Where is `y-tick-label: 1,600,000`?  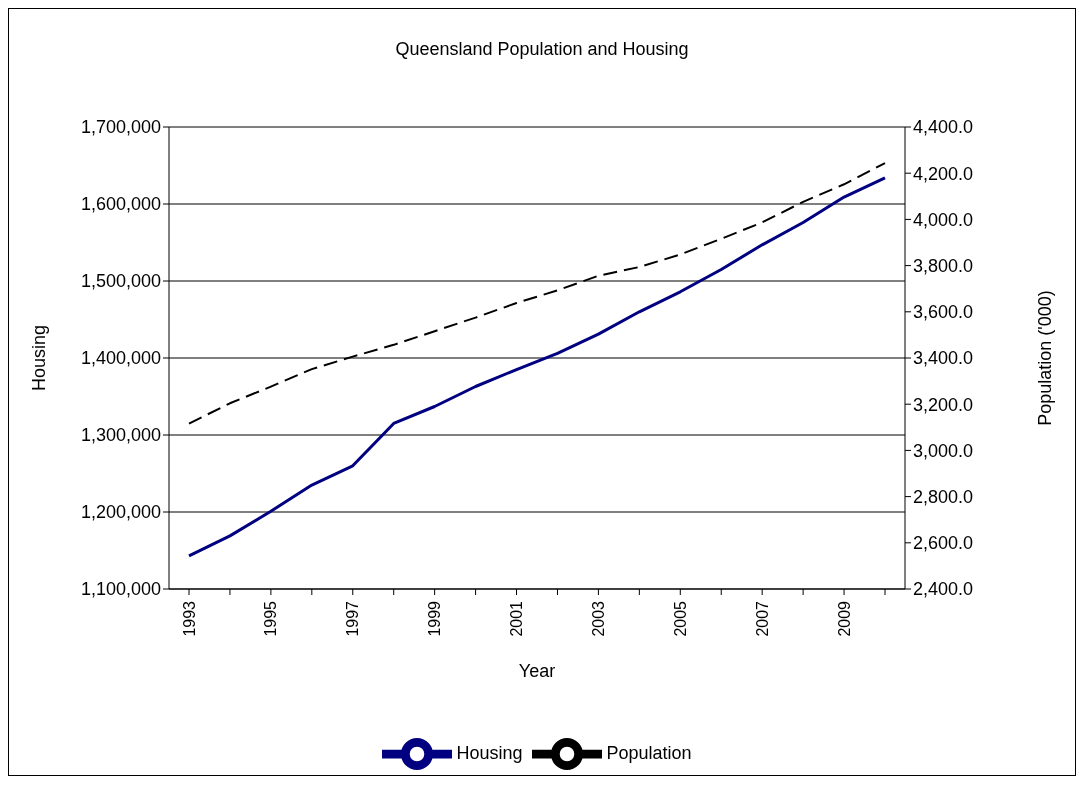 y-tick-label: 1,600,000 is located at coordinates (120, 204).